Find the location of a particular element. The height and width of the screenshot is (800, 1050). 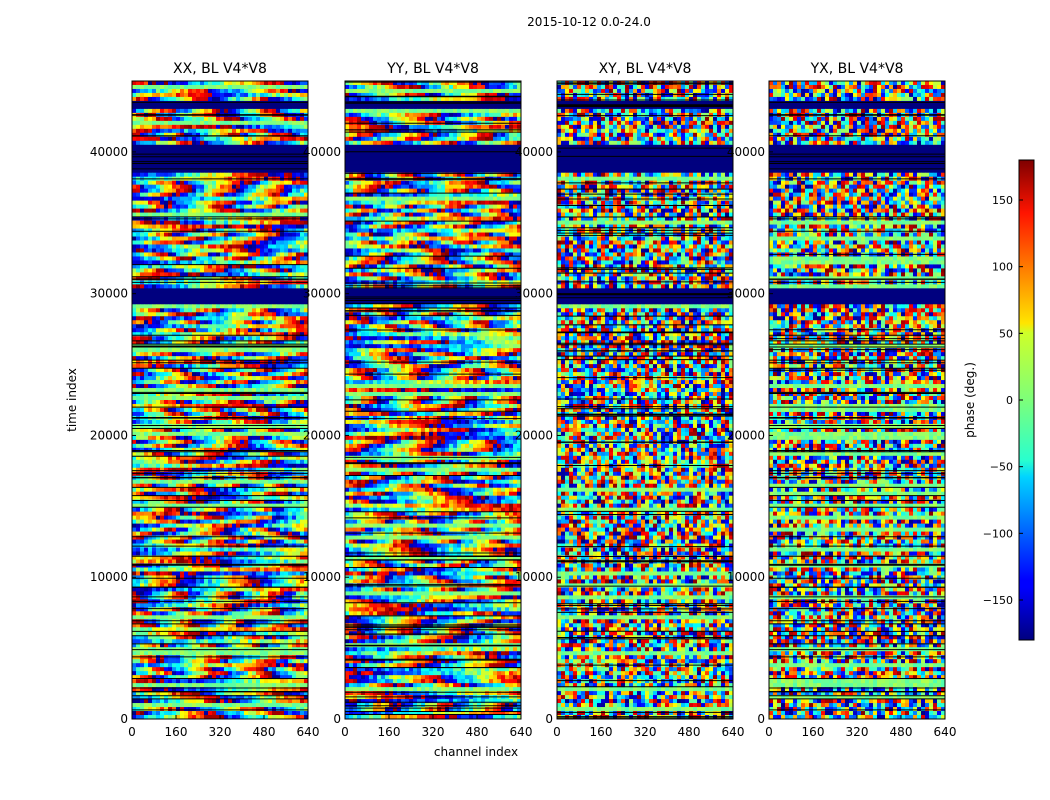

colorbar-tick-label: −150 is located at coordinates (998, 600).